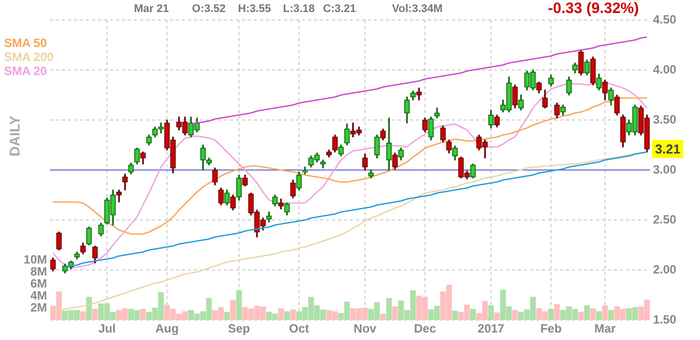  I want to click on x-tick-label: Oct, so click(299, 329).